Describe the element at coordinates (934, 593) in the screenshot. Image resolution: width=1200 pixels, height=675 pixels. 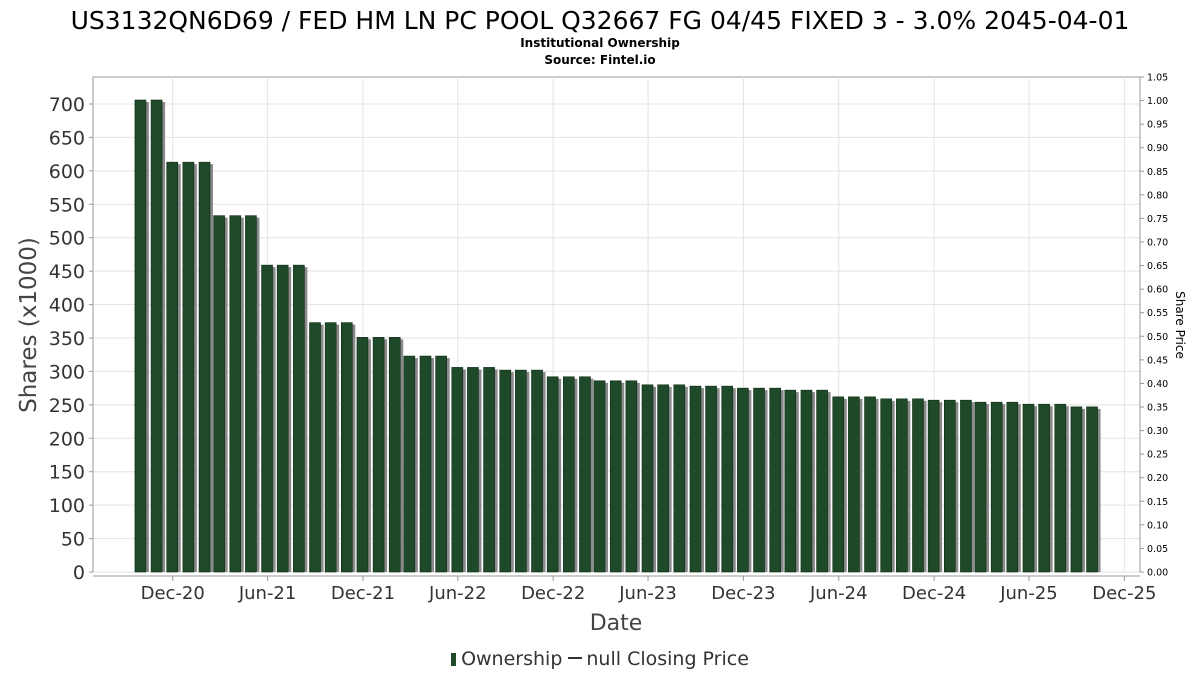
I see `x-tick-label: Dec-24` at that location.